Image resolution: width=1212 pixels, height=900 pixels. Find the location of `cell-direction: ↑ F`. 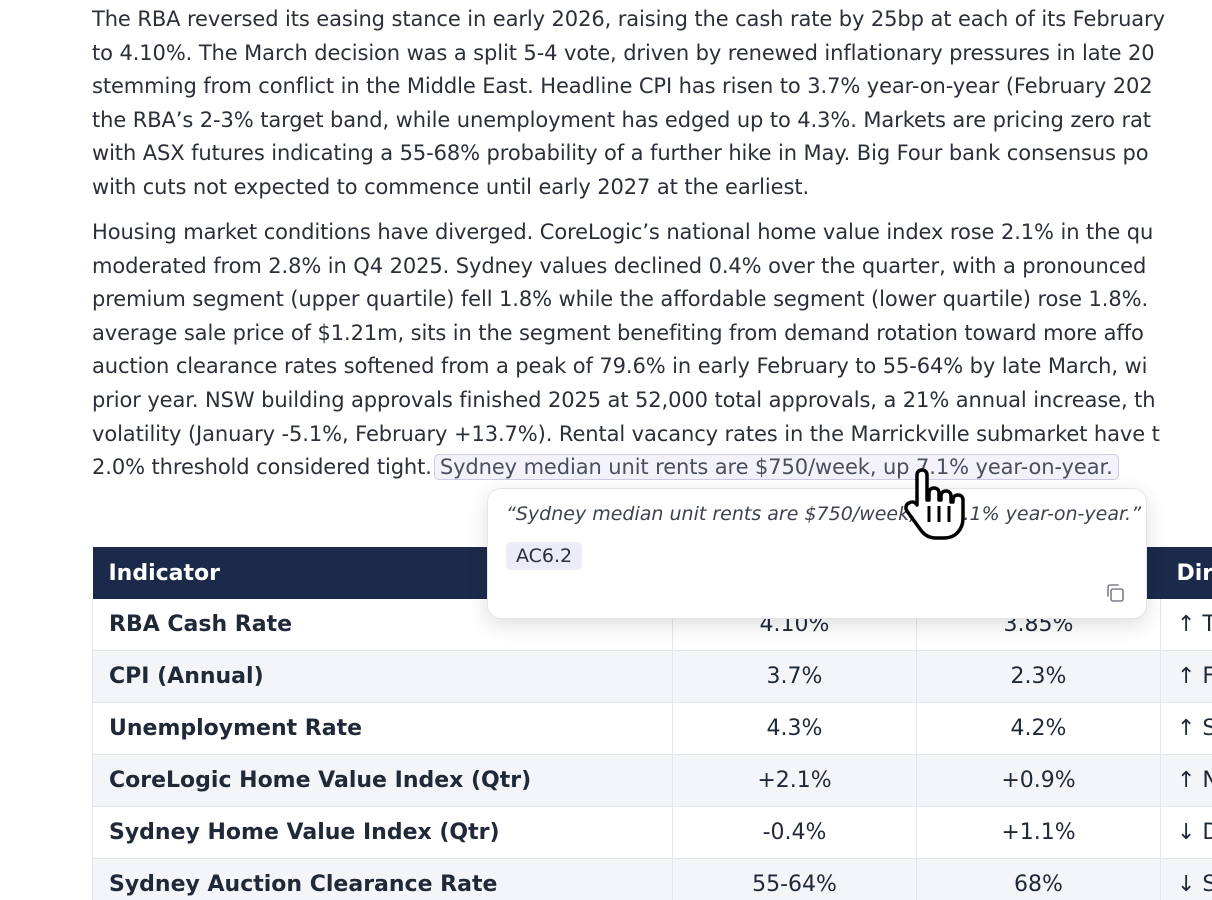

cell-direction: ↑ F is located at coordinates (1186, 676).